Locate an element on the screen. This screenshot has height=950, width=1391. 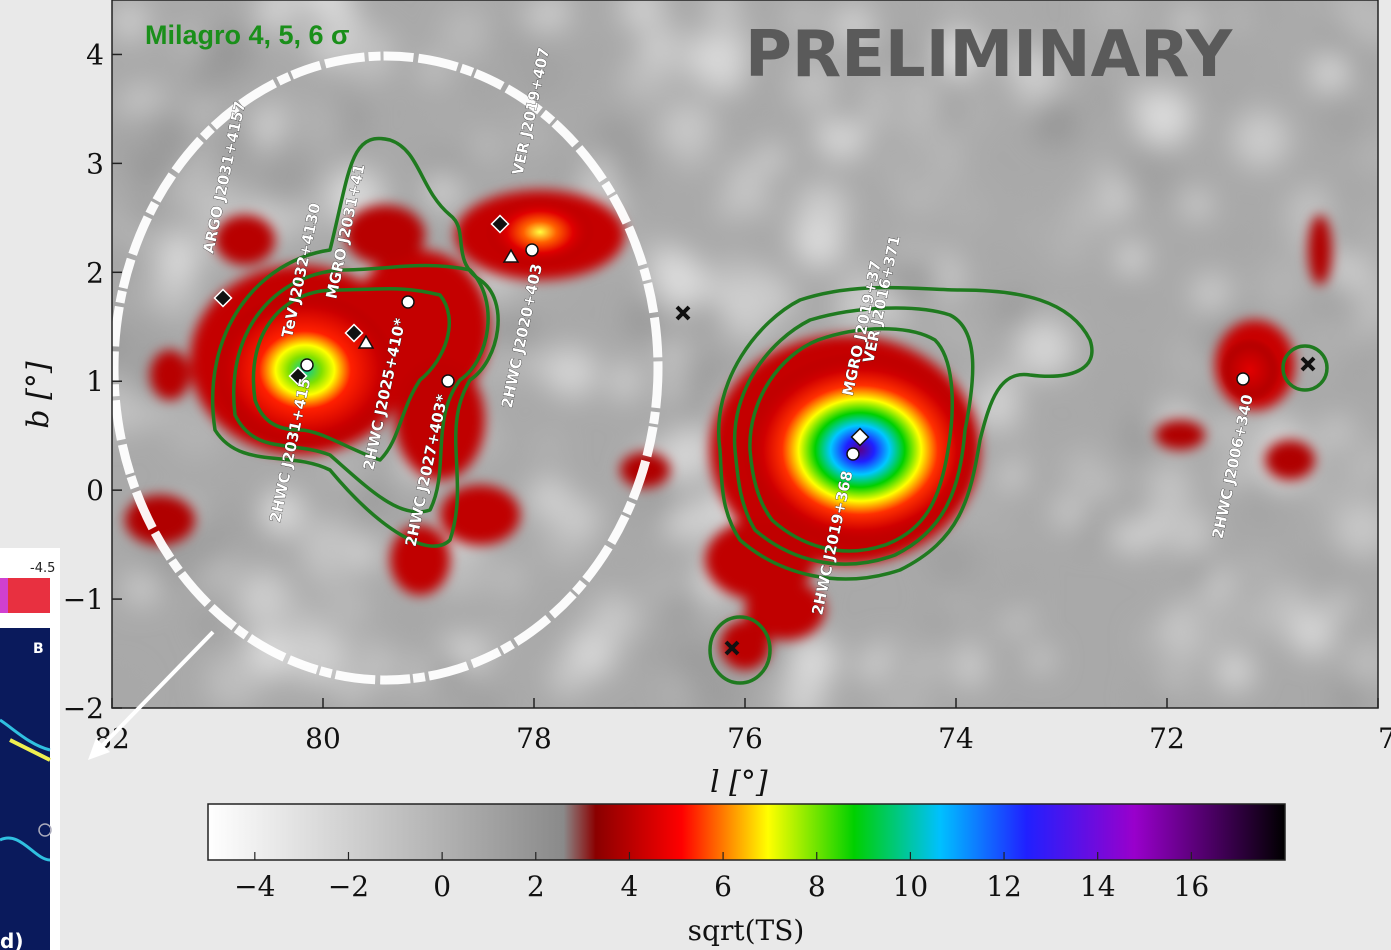
x-tick-label: 72 is located at coordinates (1167, 738).